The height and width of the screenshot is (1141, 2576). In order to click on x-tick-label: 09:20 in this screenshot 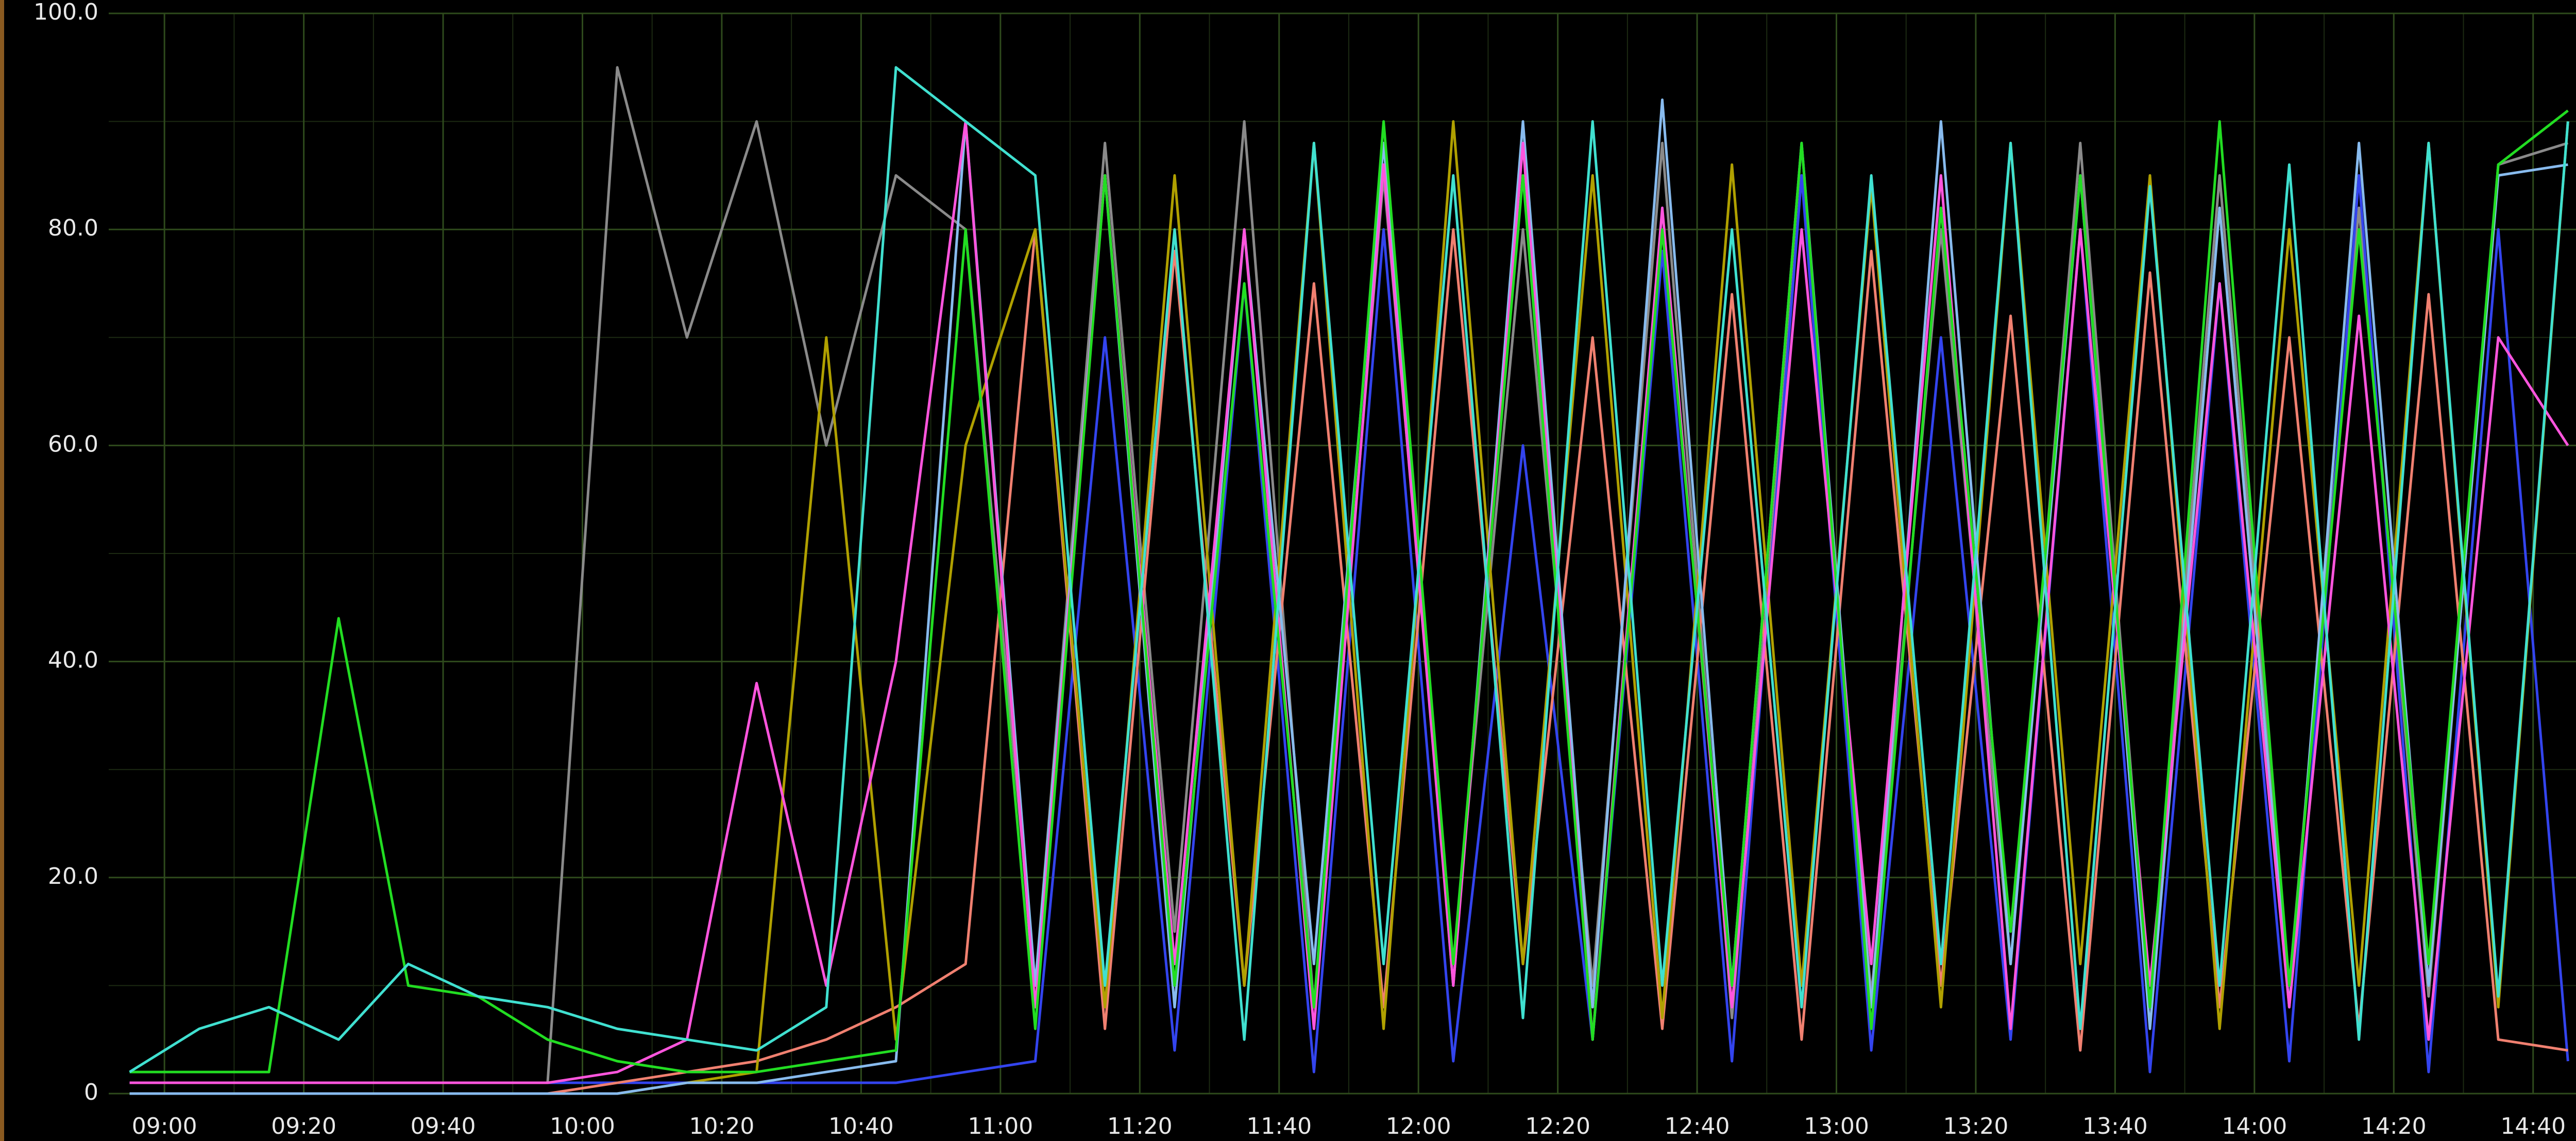, I will do `click(303, 1126)`.